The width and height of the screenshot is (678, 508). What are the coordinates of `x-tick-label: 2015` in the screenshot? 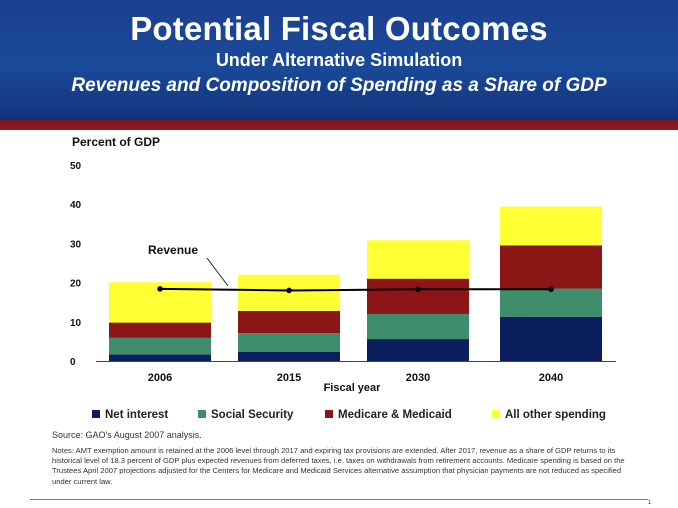 It's located at (289, 378).